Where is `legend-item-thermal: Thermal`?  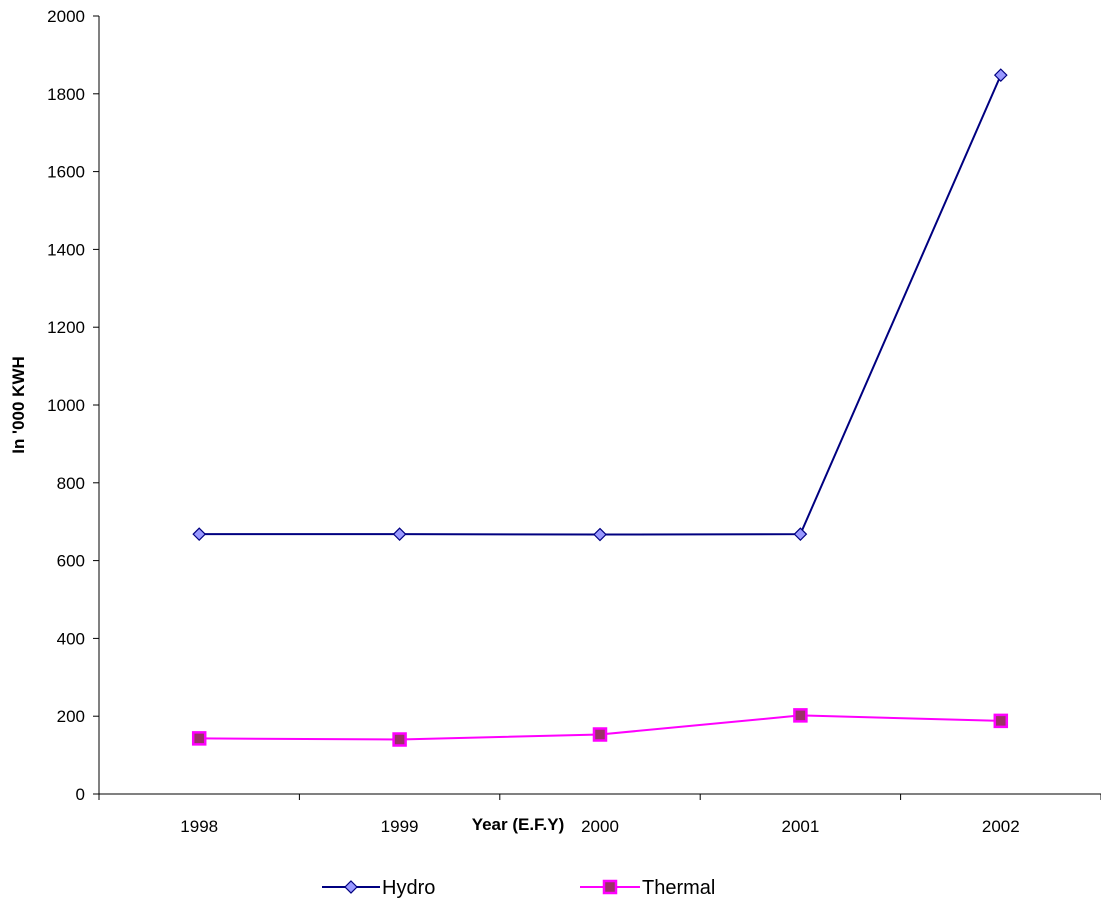
legend-item-thermal: Thermal is located at coordinates (647, 888).